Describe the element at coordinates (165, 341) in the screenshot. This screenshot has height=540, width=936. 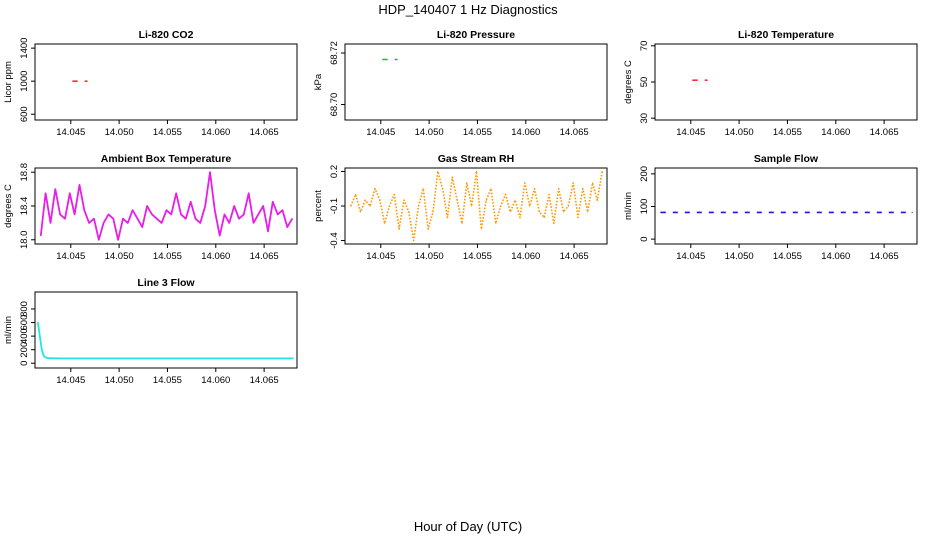
I see `series-line` at that location.